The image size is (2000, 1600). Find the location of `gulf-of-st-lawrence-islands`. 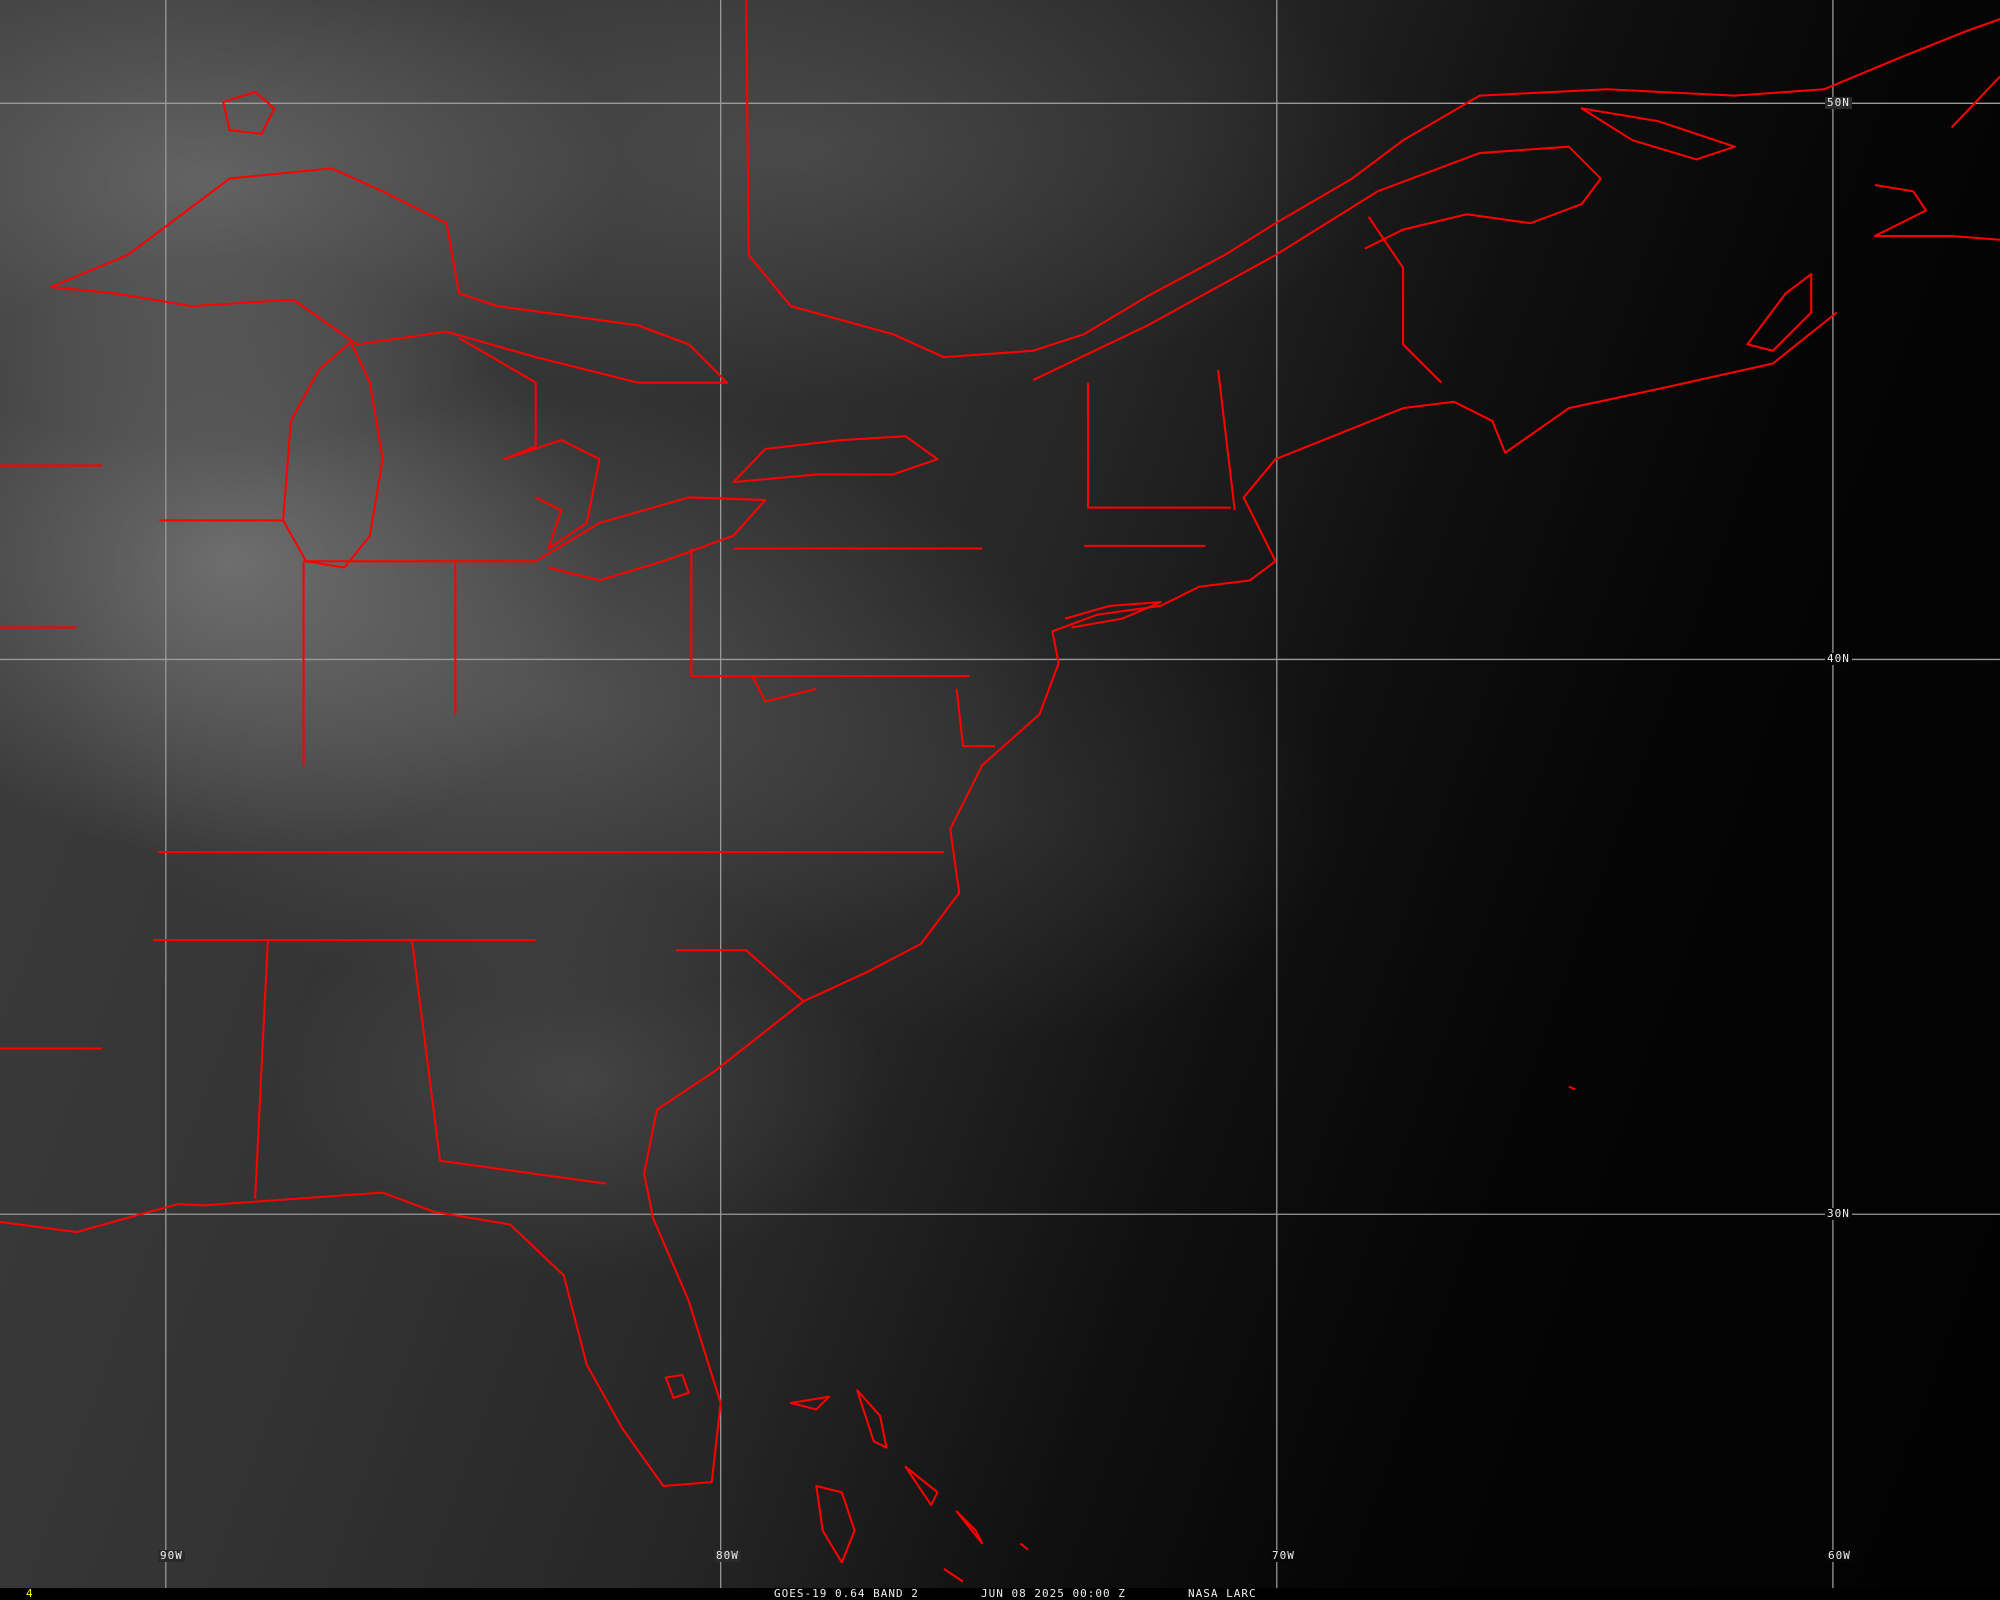

gulf-of-st-lawrence-islands is located at coordinates (1790, 213).